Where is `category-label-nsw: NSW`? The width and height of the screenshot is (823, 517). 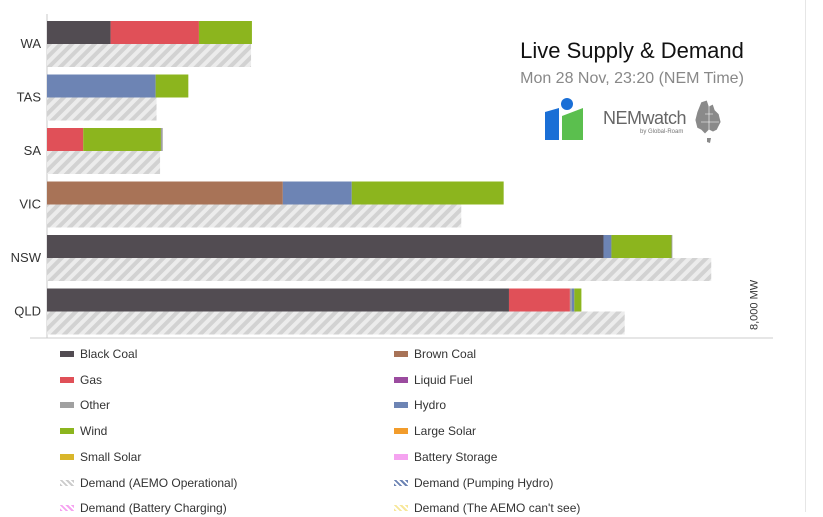
category-label-nsw: NSW is located at coordinates (26, 257).